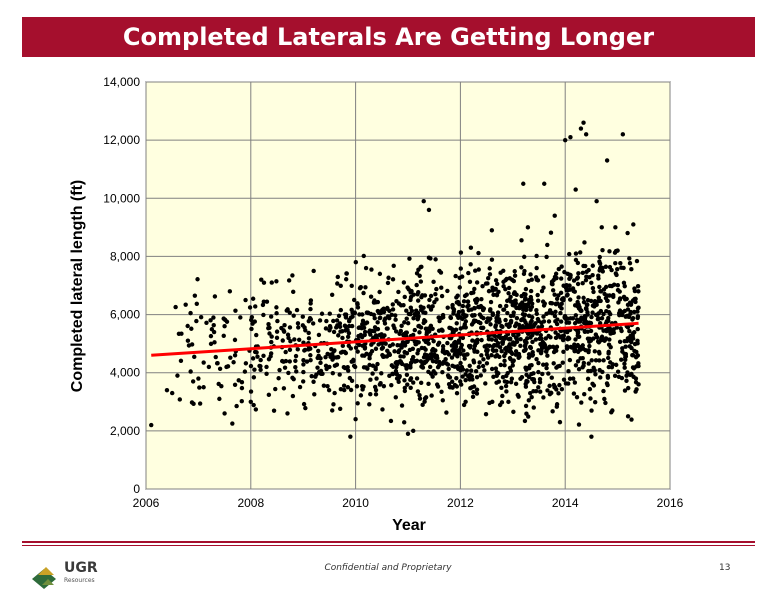 The height and width of the screenshot is (600, 776). What do you see at coordinates (395, 339) in the screenshot?
I see `trend-line` at bounding box center [395, 339].